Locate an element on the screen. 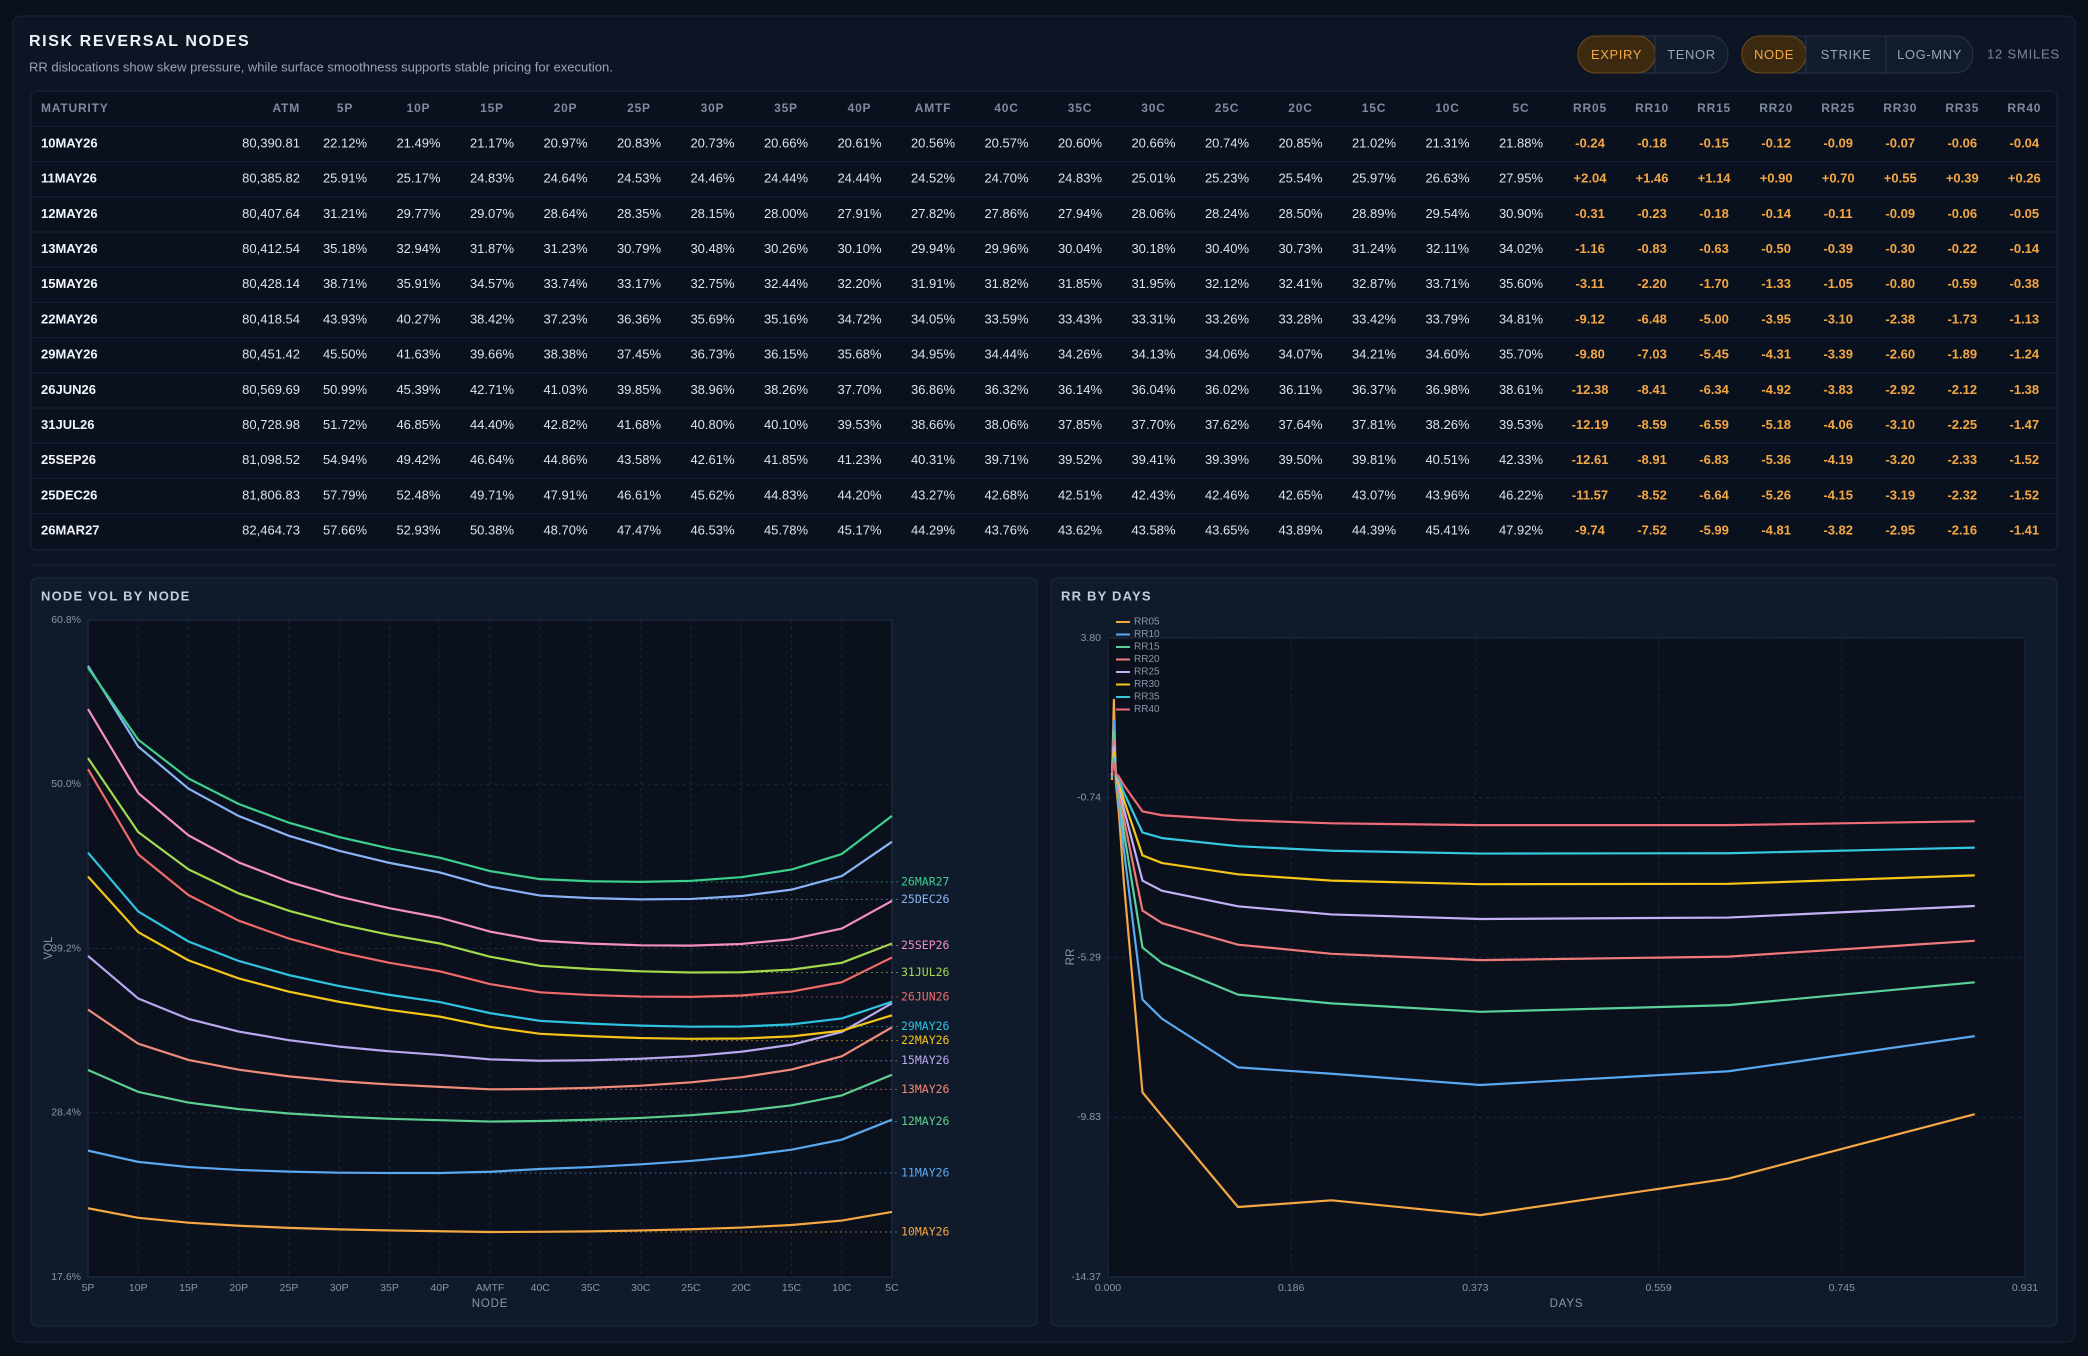  vol-cell: 46.85% is located at coordinates (418, 424).